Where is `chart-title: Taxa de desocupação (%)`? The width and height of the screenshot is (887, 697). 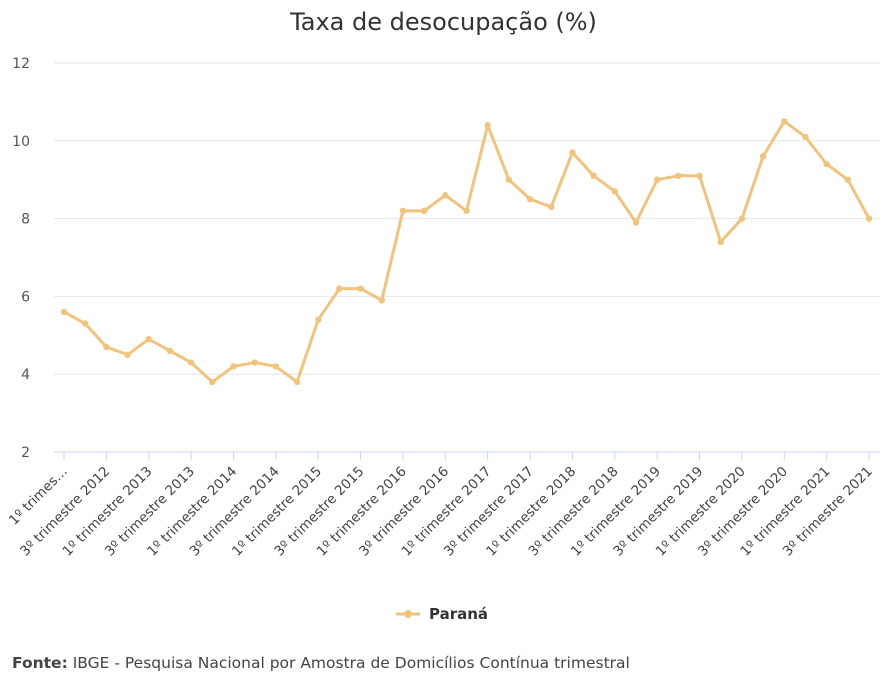
chart-title: Taxa de desocupação (%) is located at coordinates (443, 22).